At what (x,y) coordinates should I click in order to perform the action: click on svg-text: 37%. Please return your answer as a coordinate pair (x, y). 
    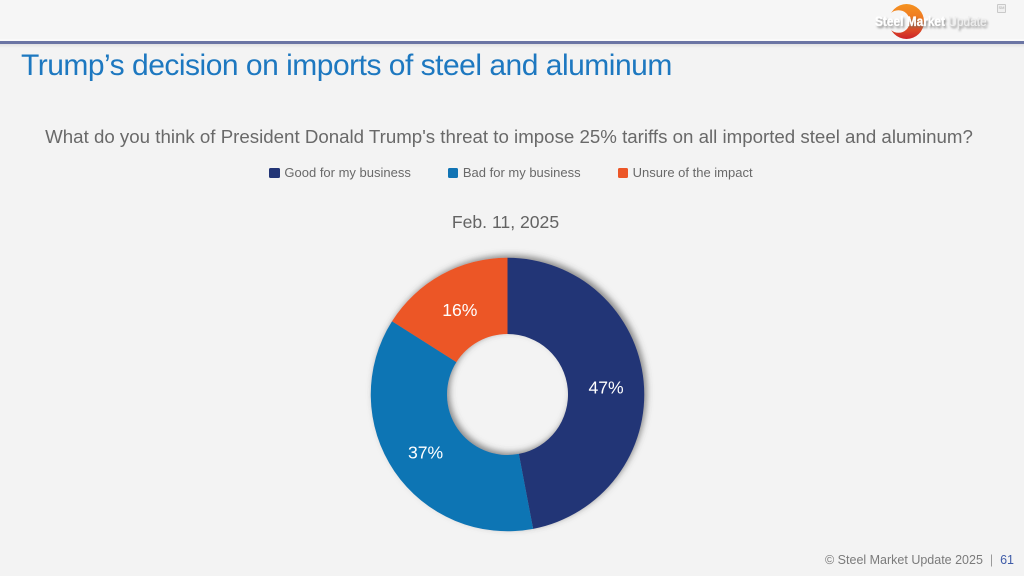
    Looking at the image, I should click on (426, 452).